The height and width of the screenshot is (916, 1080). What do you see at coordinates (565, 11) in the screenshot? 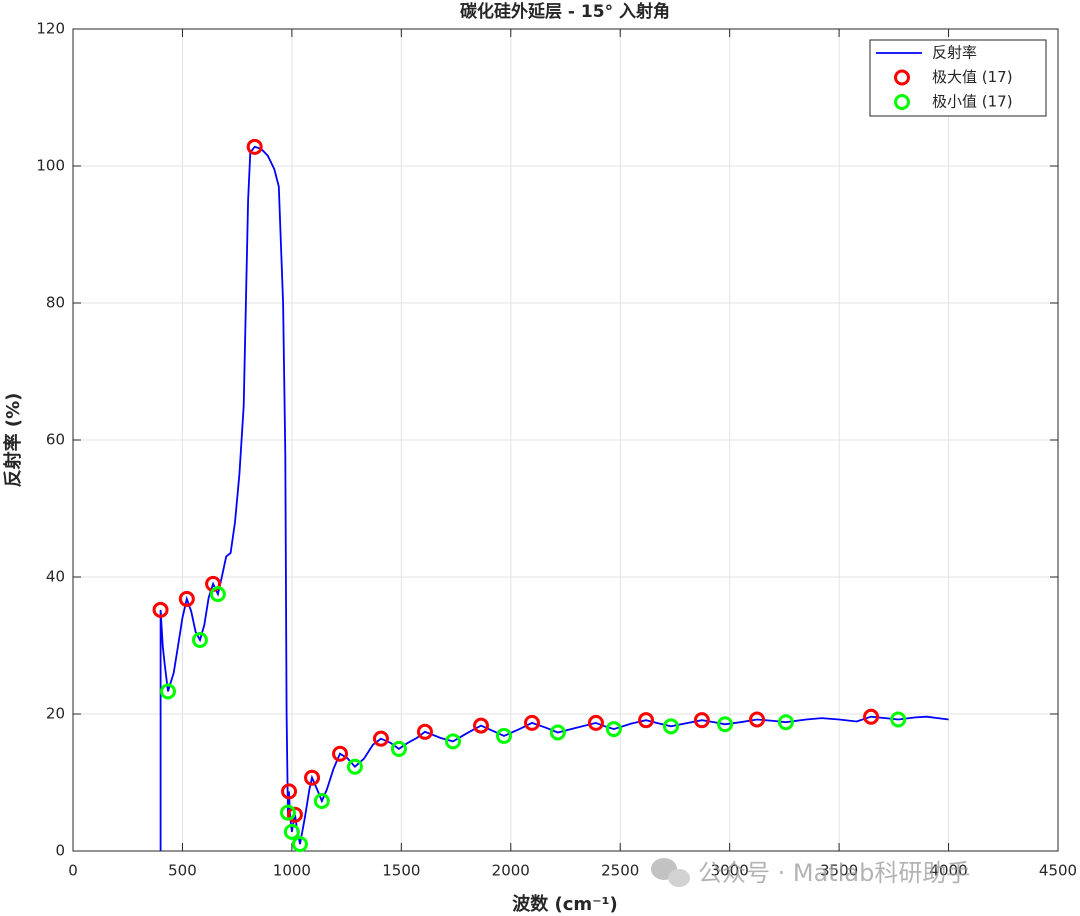
I see `chart-title: 碳化硅外延层 - 15° 入射角` at bounding box center [565, 11].